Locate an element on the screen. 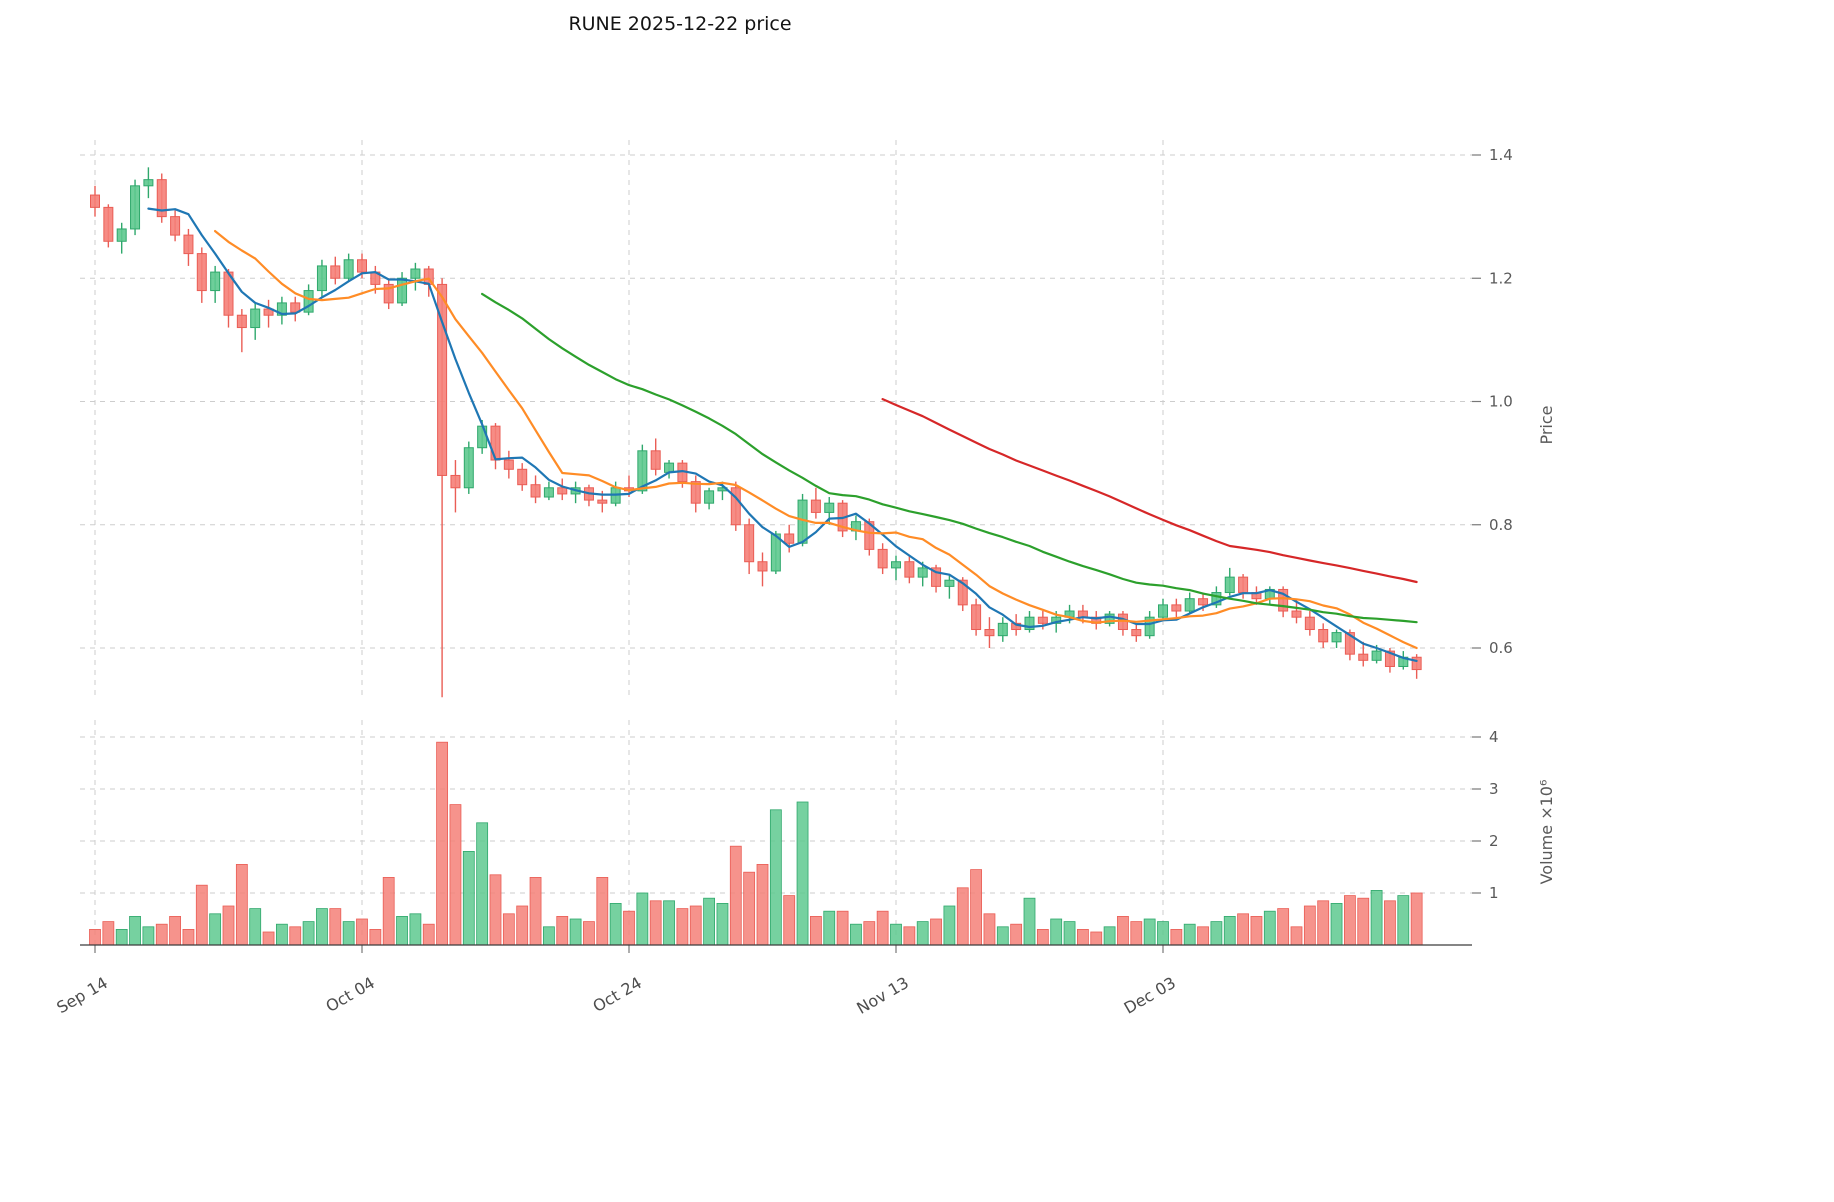 The image size is (1834, 1202). price-tick-label: 0.6 is located at coordinates (1501, 648).